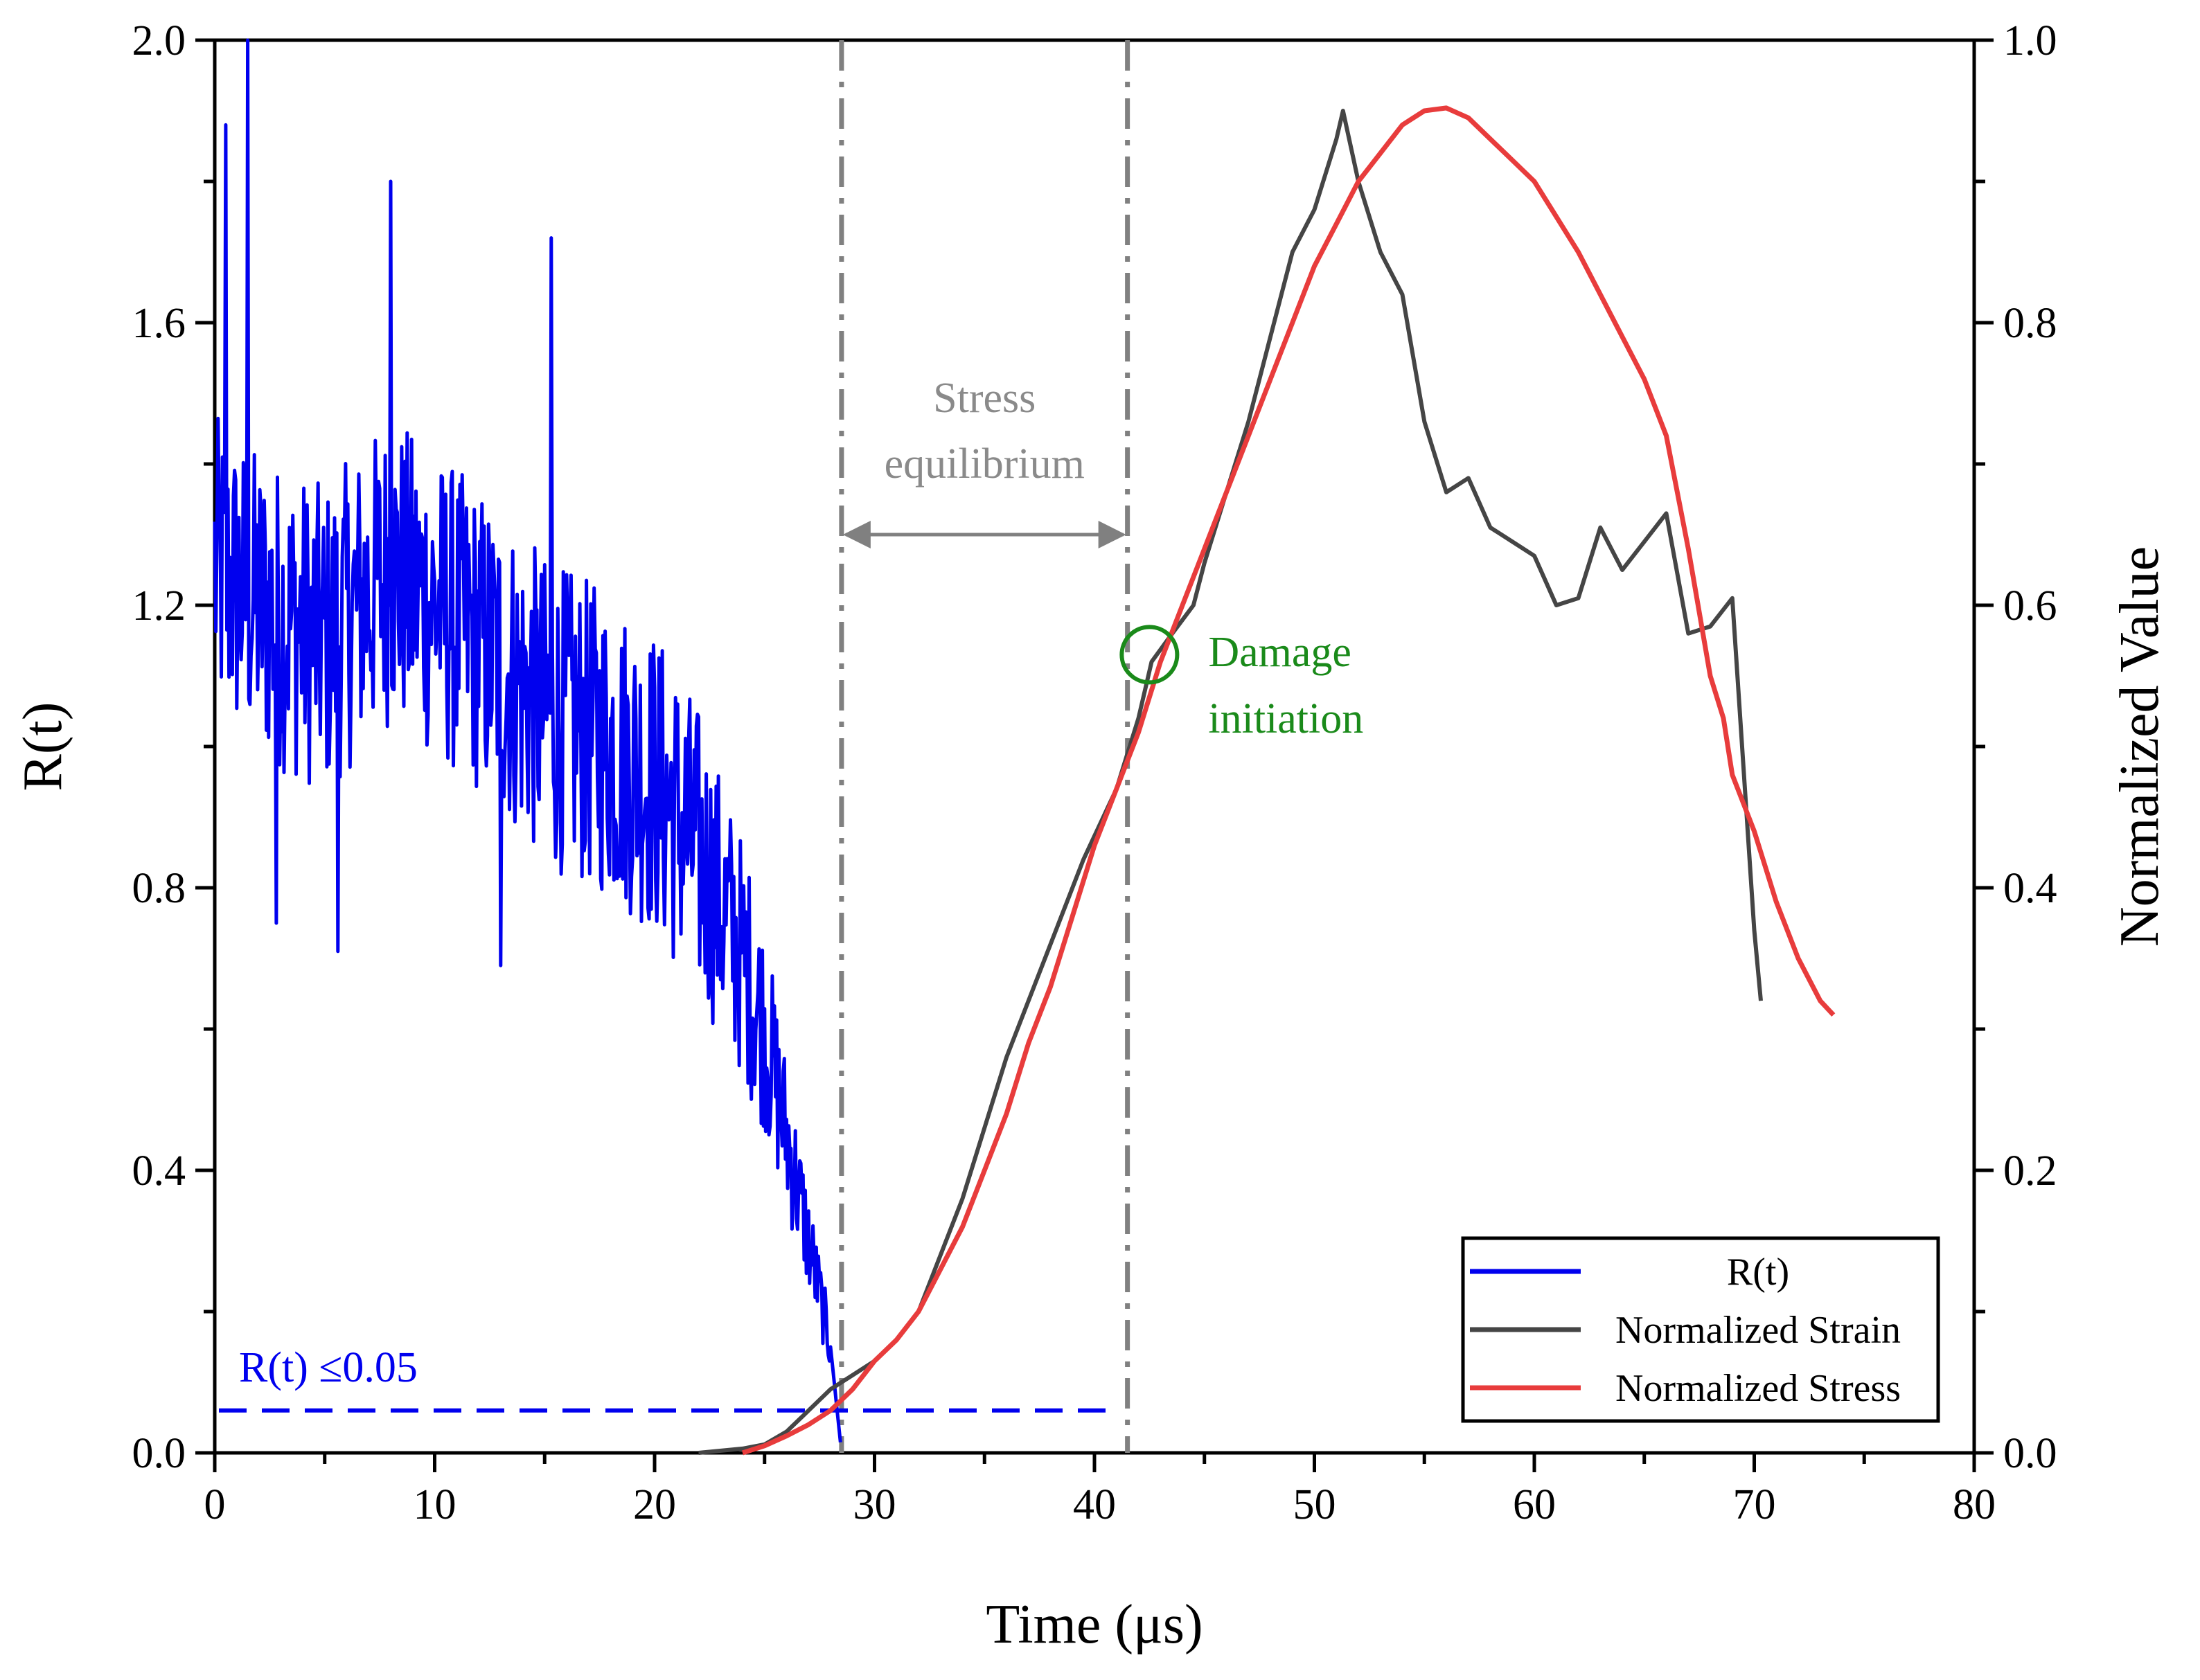 Image resolution: width=2200 pixels, height=1680 pixels. Describe the element at coordinates (42, 747) in the screenshot. I see `y-axis-left-title: R(t)` at that location.